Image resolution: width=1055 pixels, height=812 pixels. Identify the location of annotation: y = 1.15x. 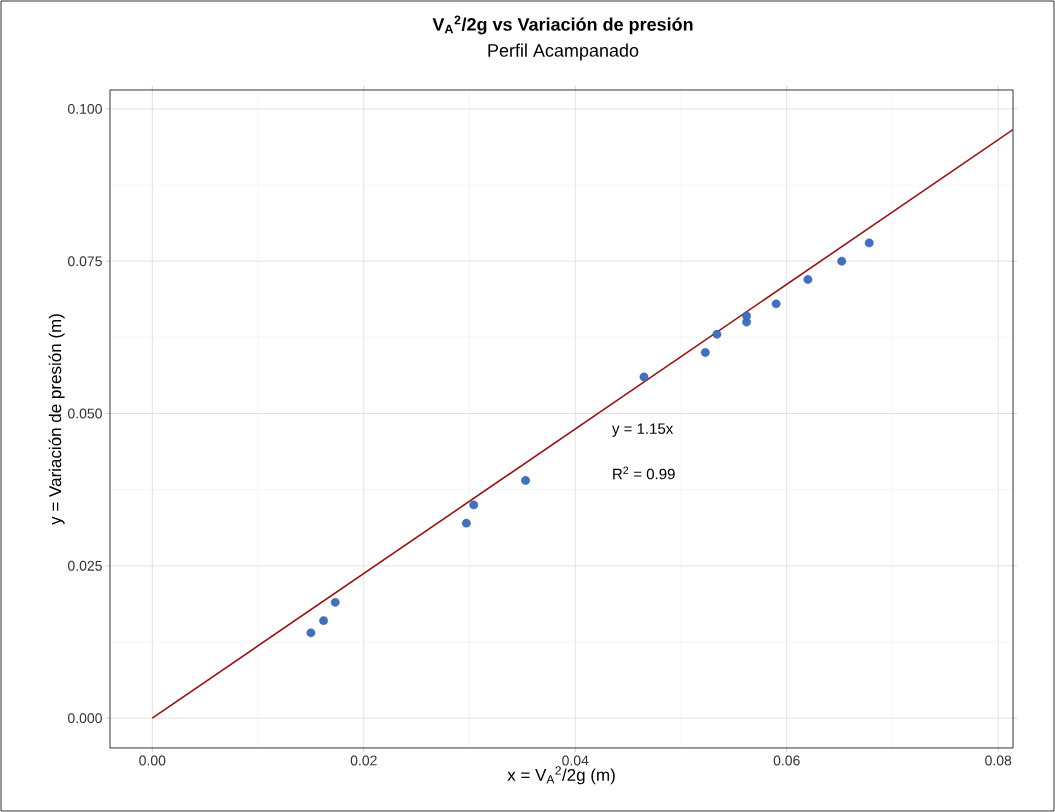
(643, 430).